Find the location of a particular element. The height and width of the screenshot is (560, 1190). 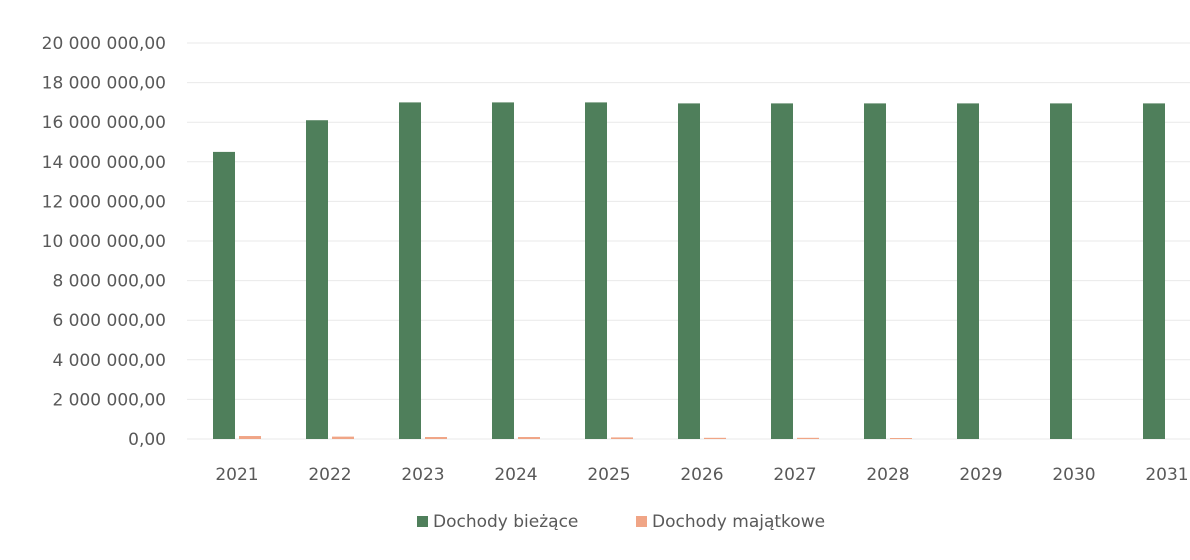

bar-dochody-majatkowe-2021 is located at coordinates (250, 437).